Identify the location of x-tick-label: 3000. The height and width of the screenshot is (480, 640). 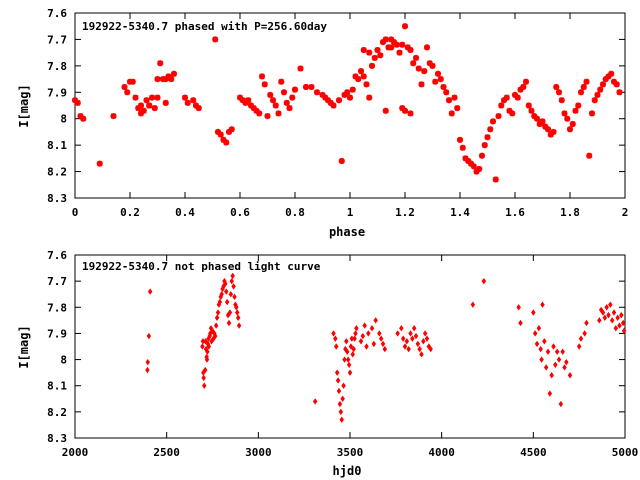
(258, 452).